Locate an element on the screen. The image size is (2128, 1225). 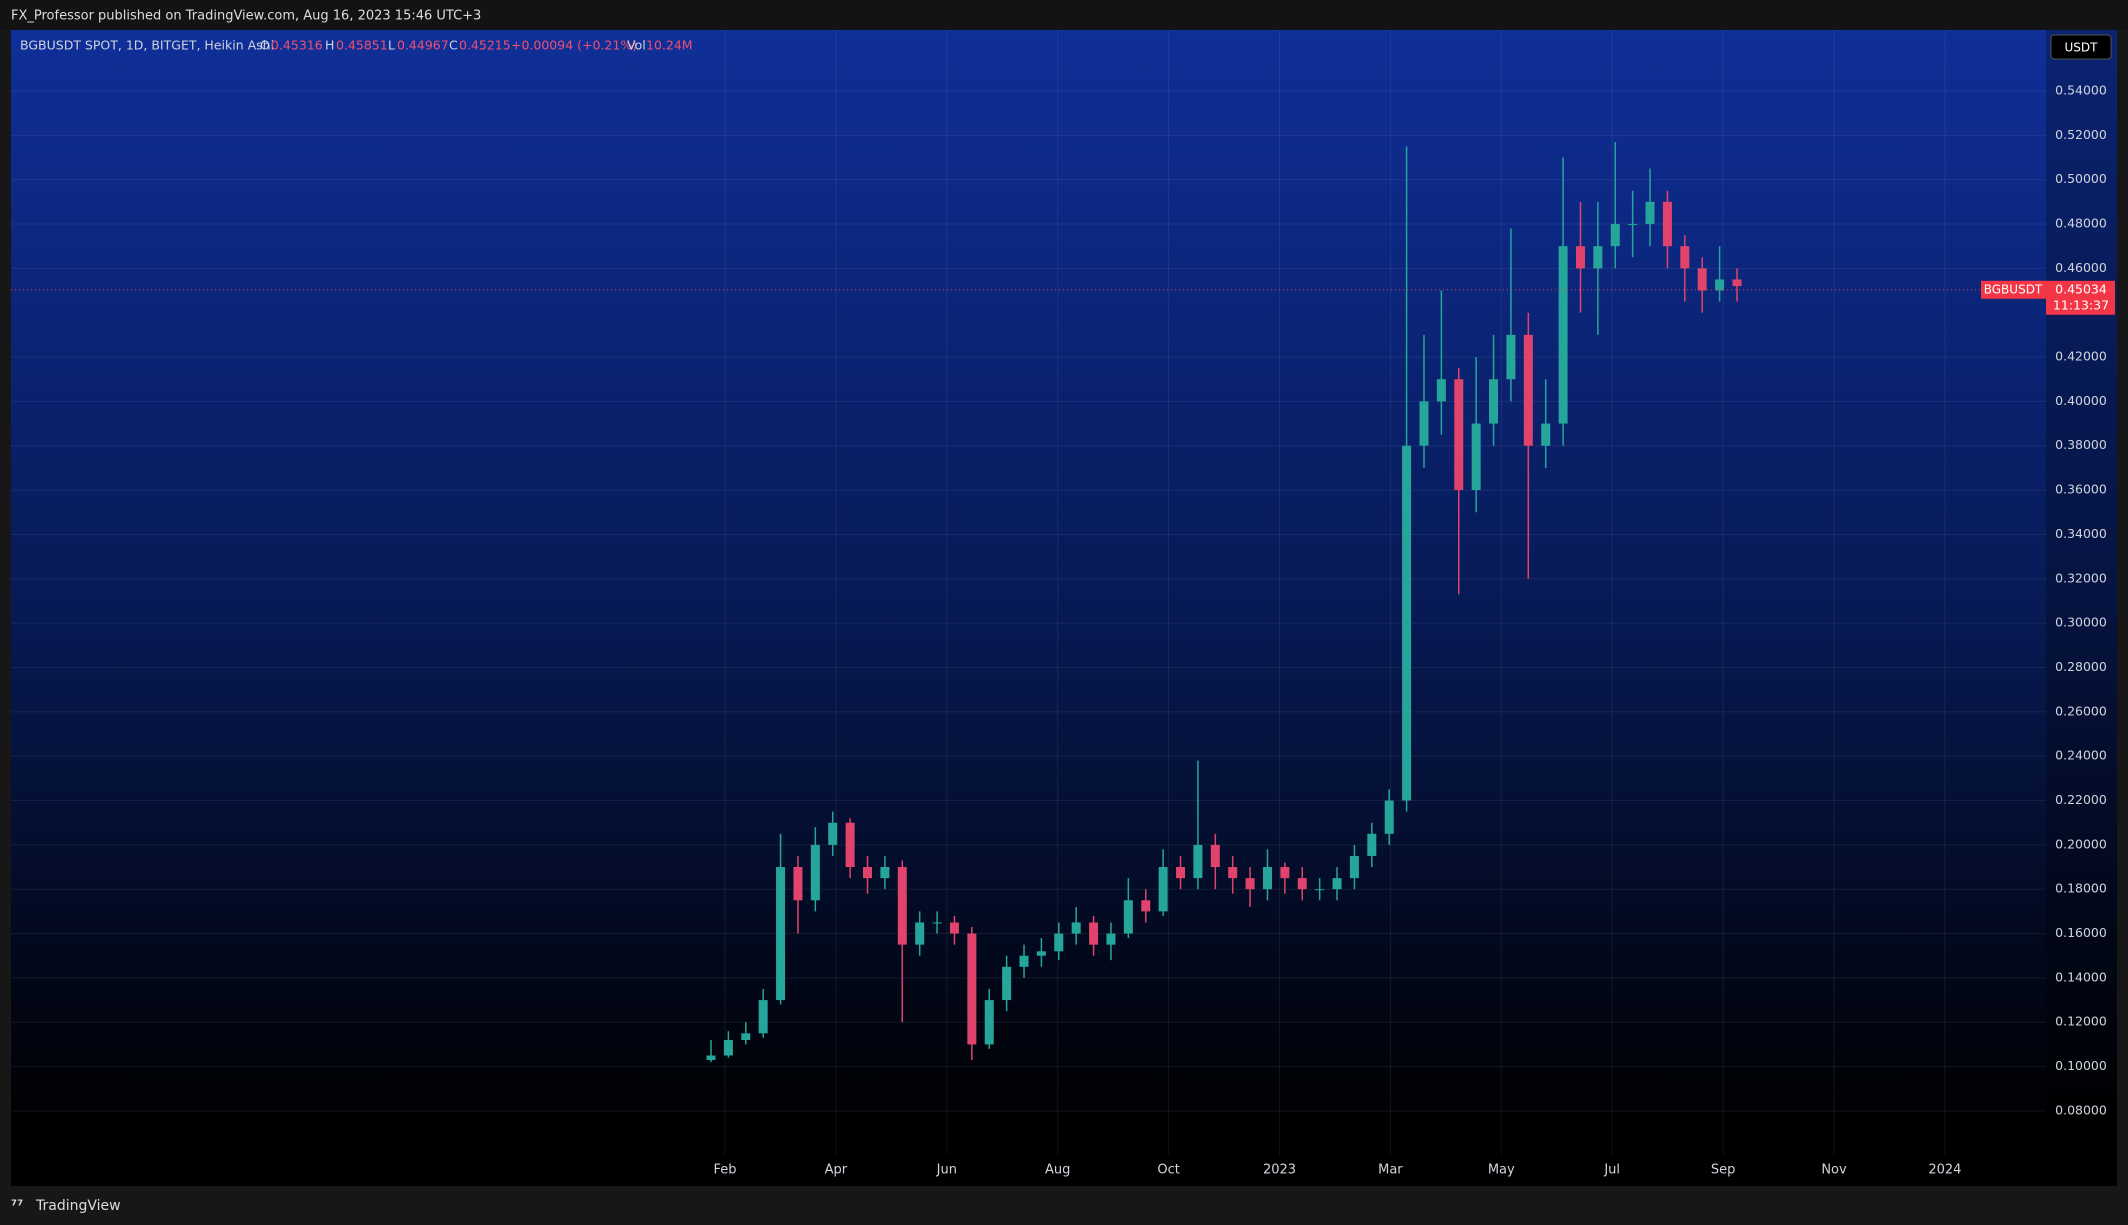
countdown: 11:13:37 is located at coordinates (2081, 304).